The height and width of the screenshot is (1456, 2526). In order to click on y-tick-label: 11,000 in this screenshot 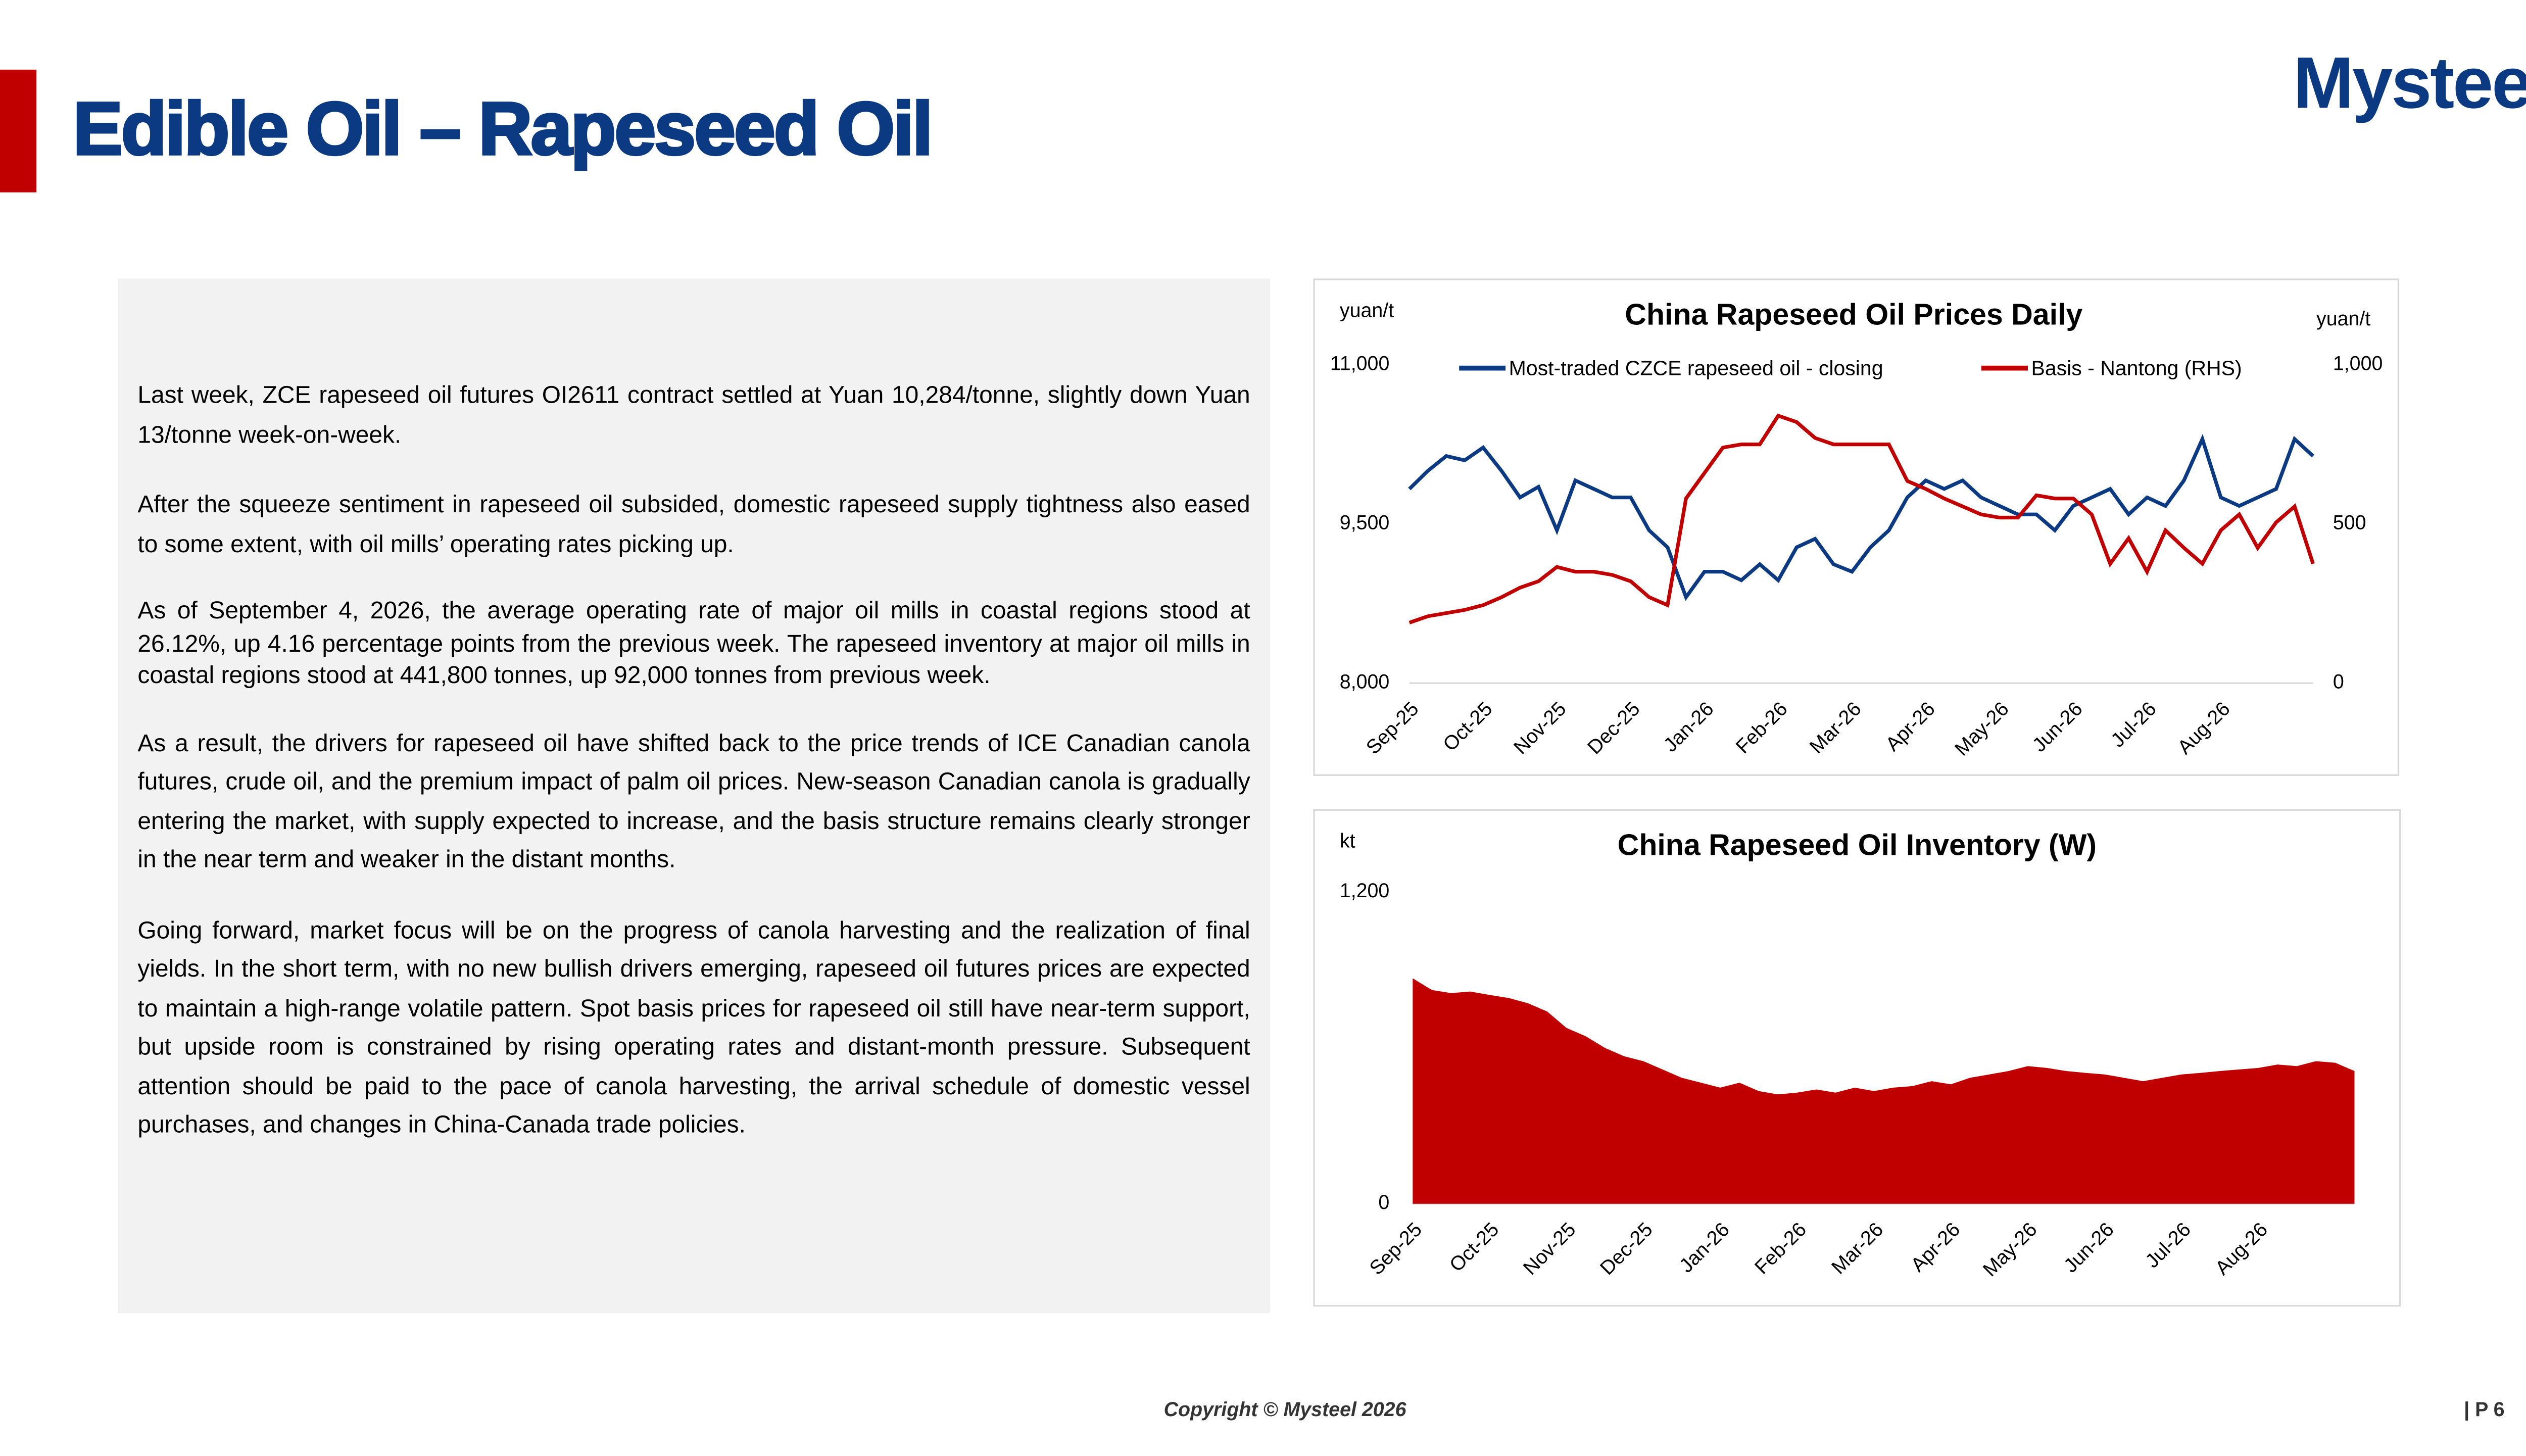, I will do `click(1360, 363)`.